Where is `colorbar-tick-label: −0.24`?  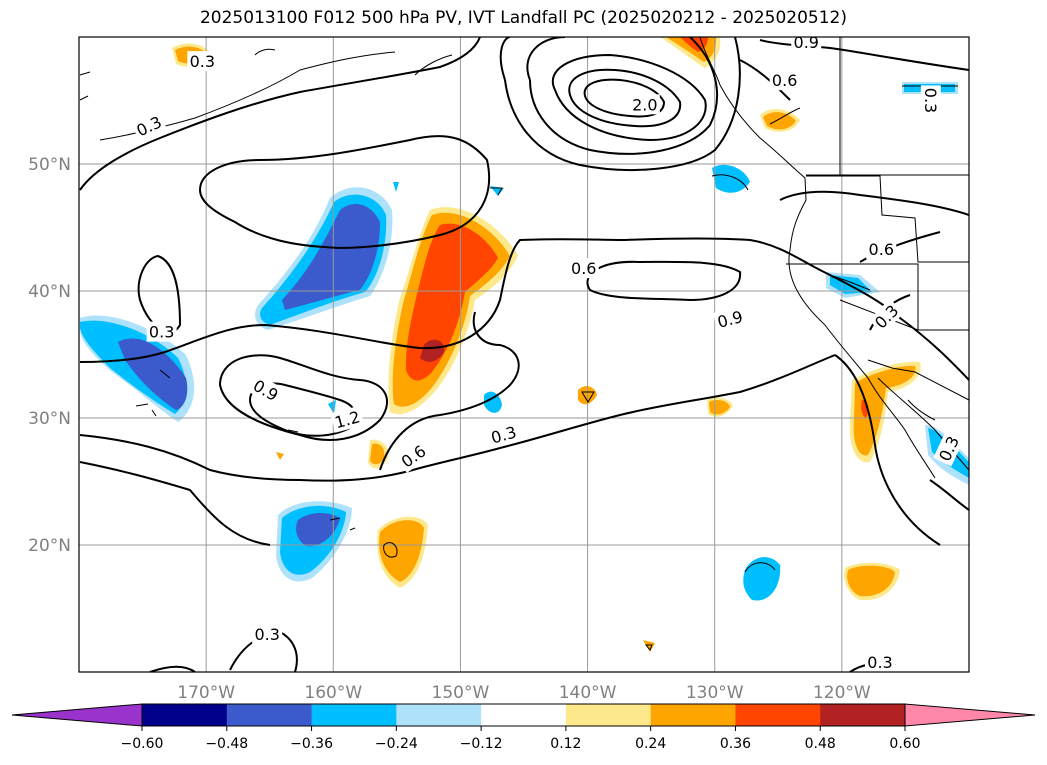 colorbar-tick-label: −0.24 is located at coordinates (396, 744).